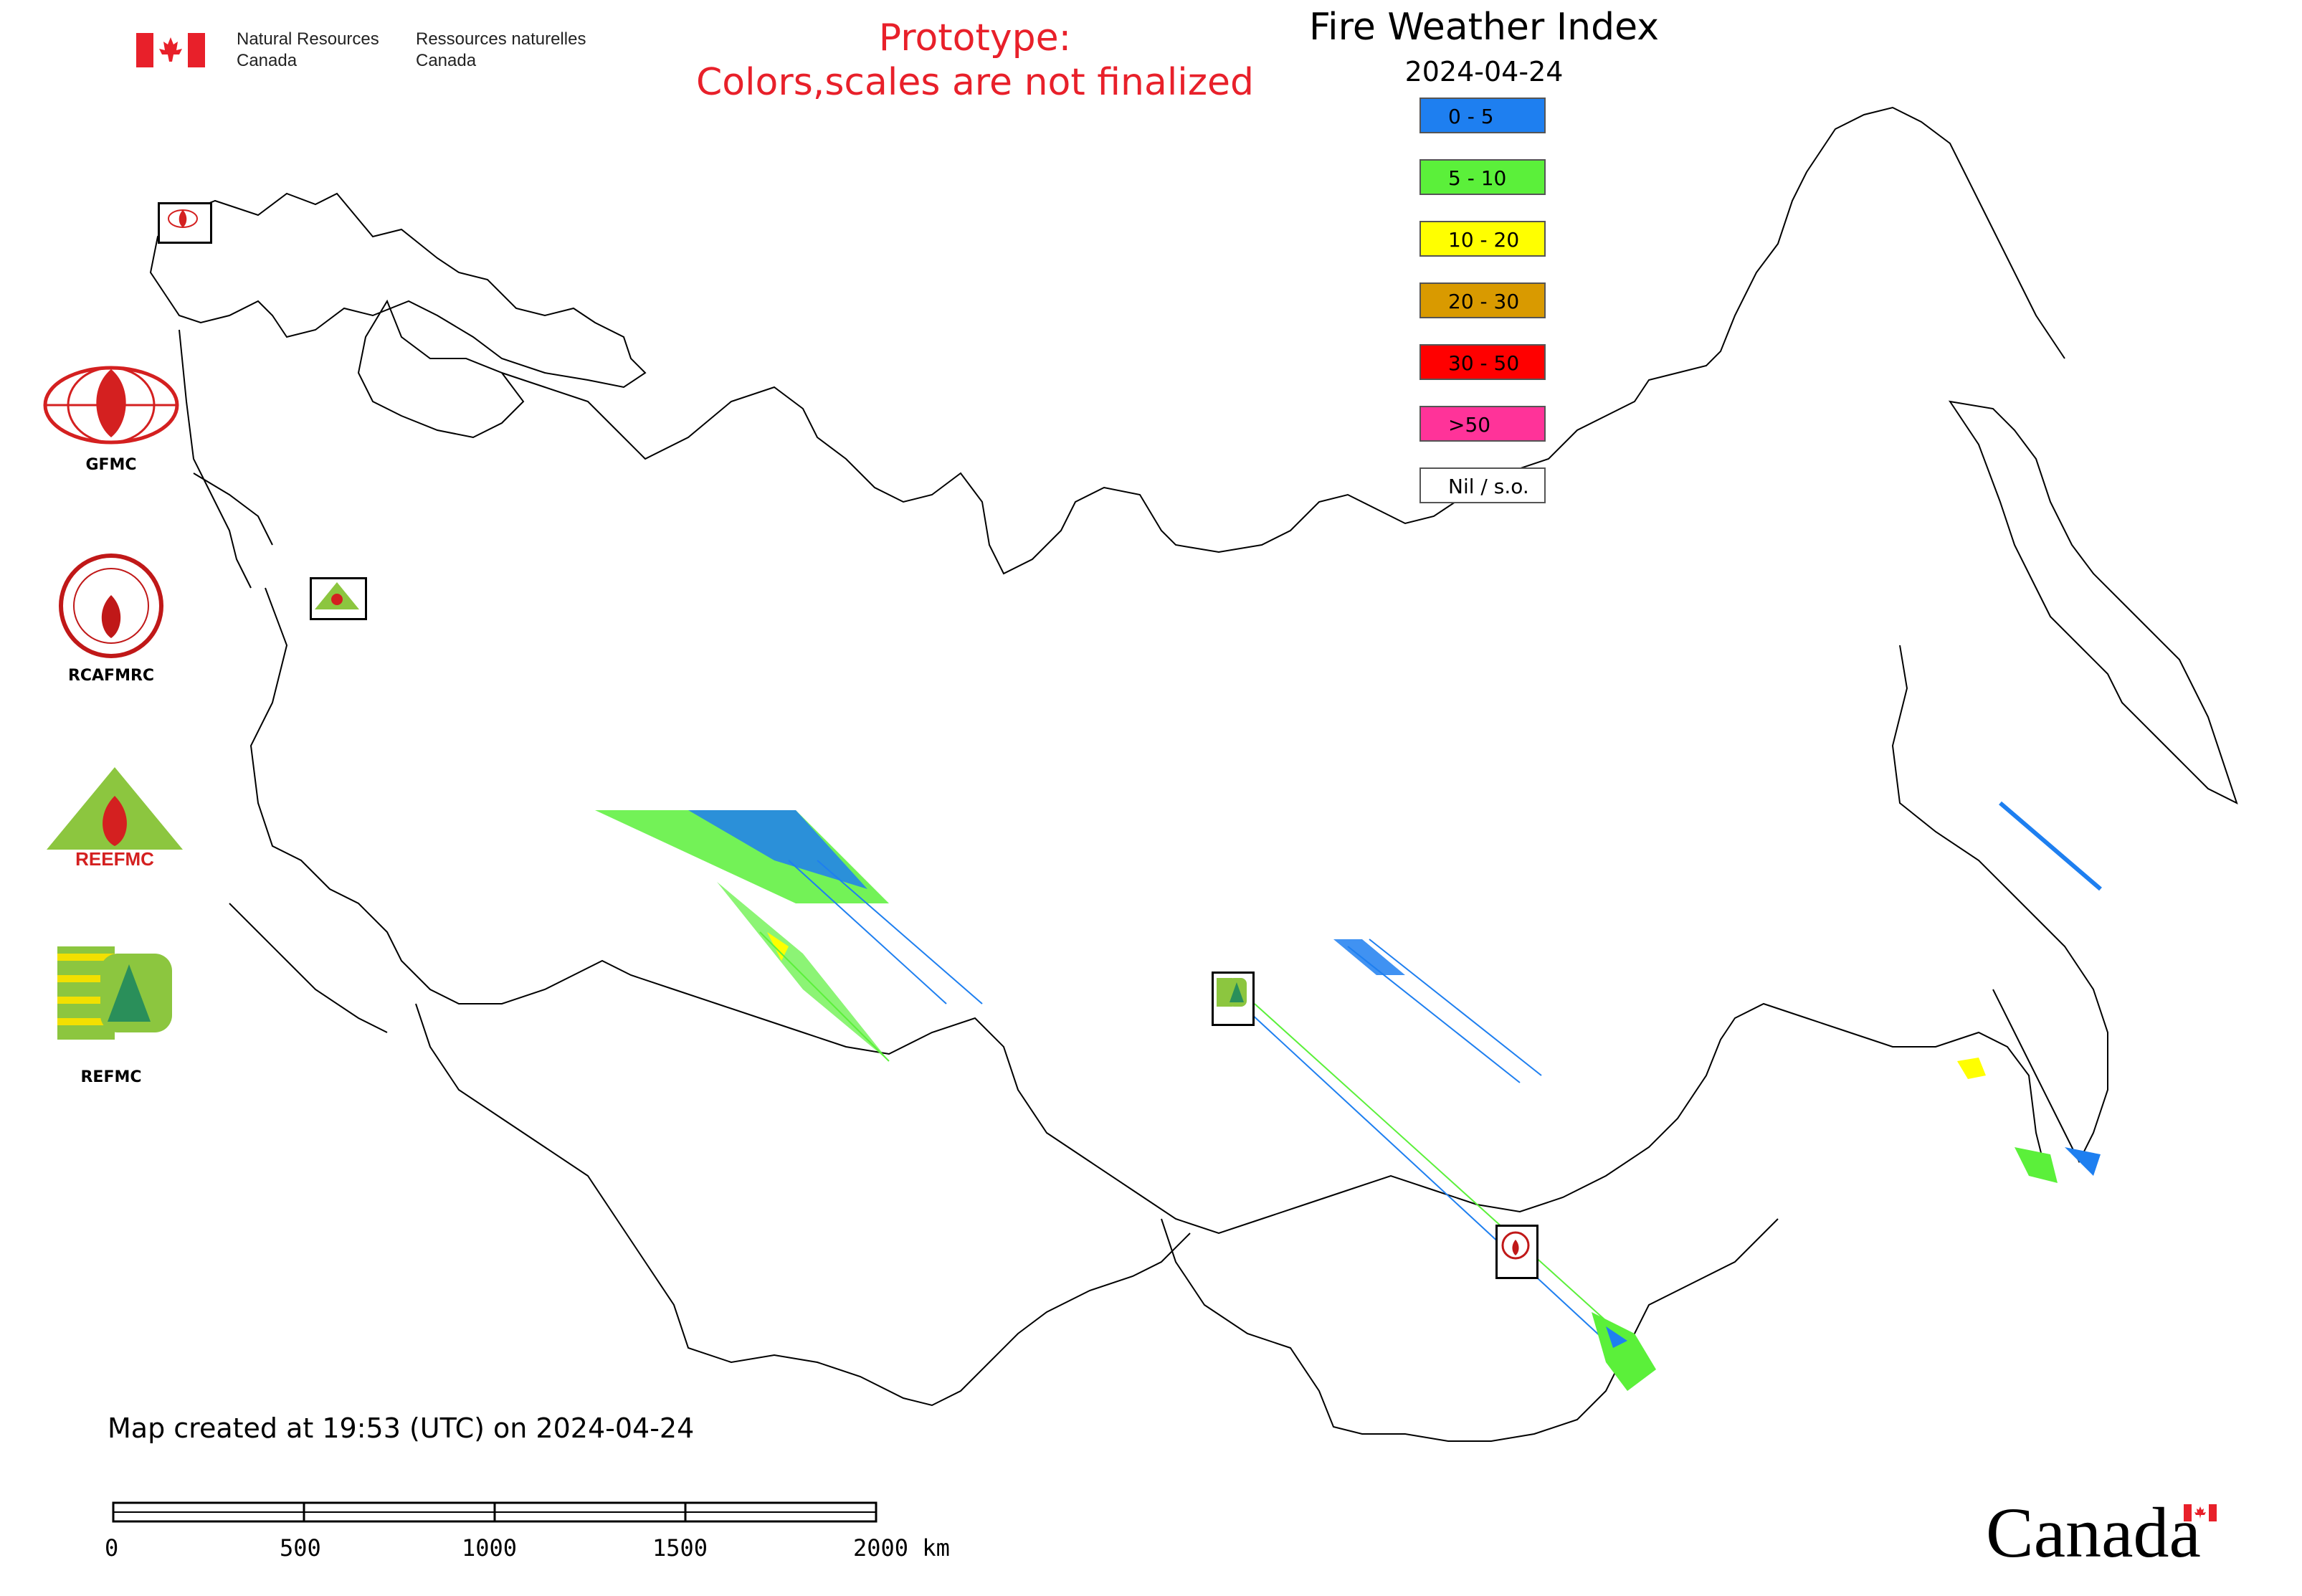 This screenshot has height=1596, width=2302. What do you see at coordinates (1470, 425) in the screenshot?
I see `legend-label: >50` at bounding box center [1470, 425].